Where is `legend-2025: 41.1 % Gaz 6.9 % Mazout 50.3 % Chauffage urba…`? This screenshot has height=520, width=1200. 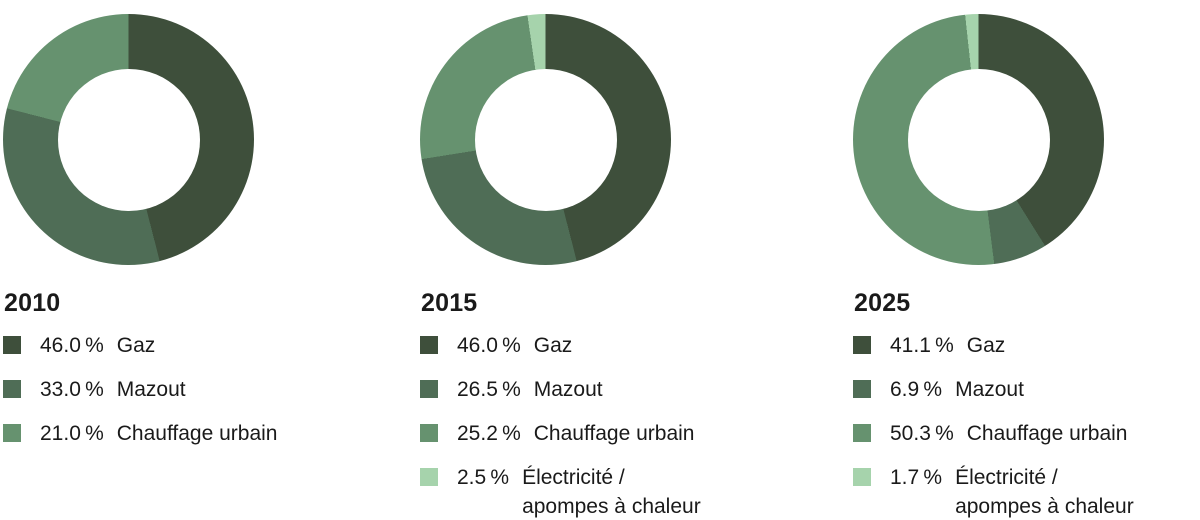 legend-2025: 41.1 % Gaz 6.9 % Mazout 50.3 % Chauffage urba… is located at coordinates (1026, 425).